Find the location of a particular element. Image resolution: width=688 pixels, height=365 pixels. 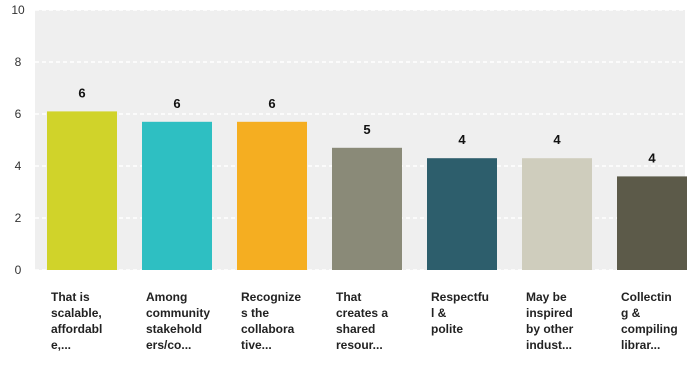

y-tick-label: 2 is located at coordinates (18, 218).